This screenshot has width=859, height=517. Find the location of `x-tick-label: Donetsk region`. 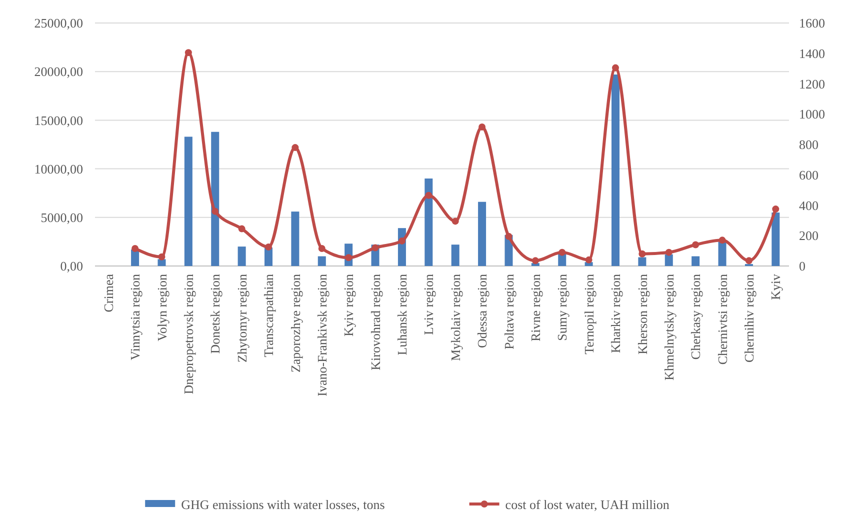

x-tick-label: Donetsk region is located at coordinates (215, 314).